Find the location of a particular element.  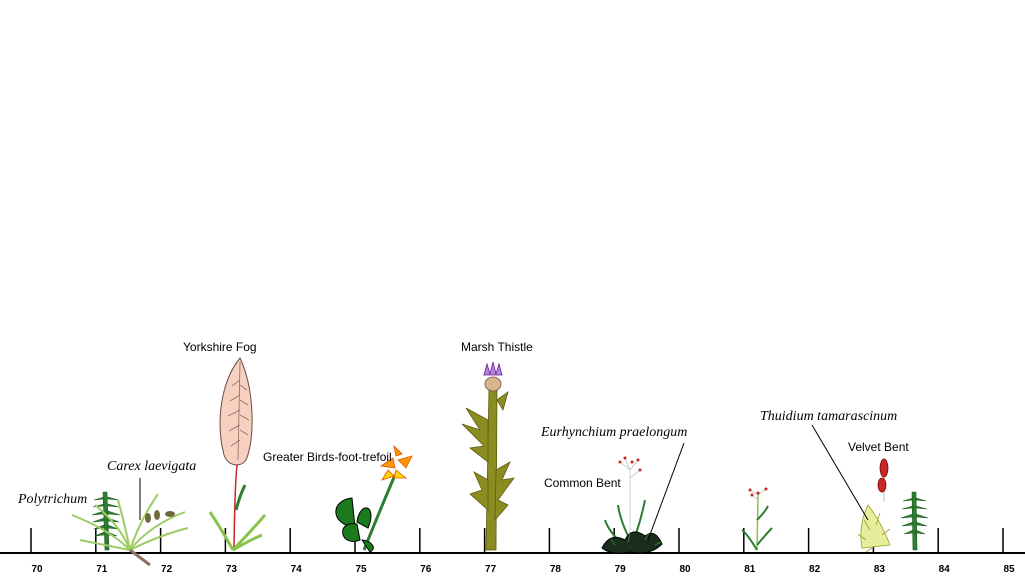

tick-label: 78 is located at coordinates (556, 569).